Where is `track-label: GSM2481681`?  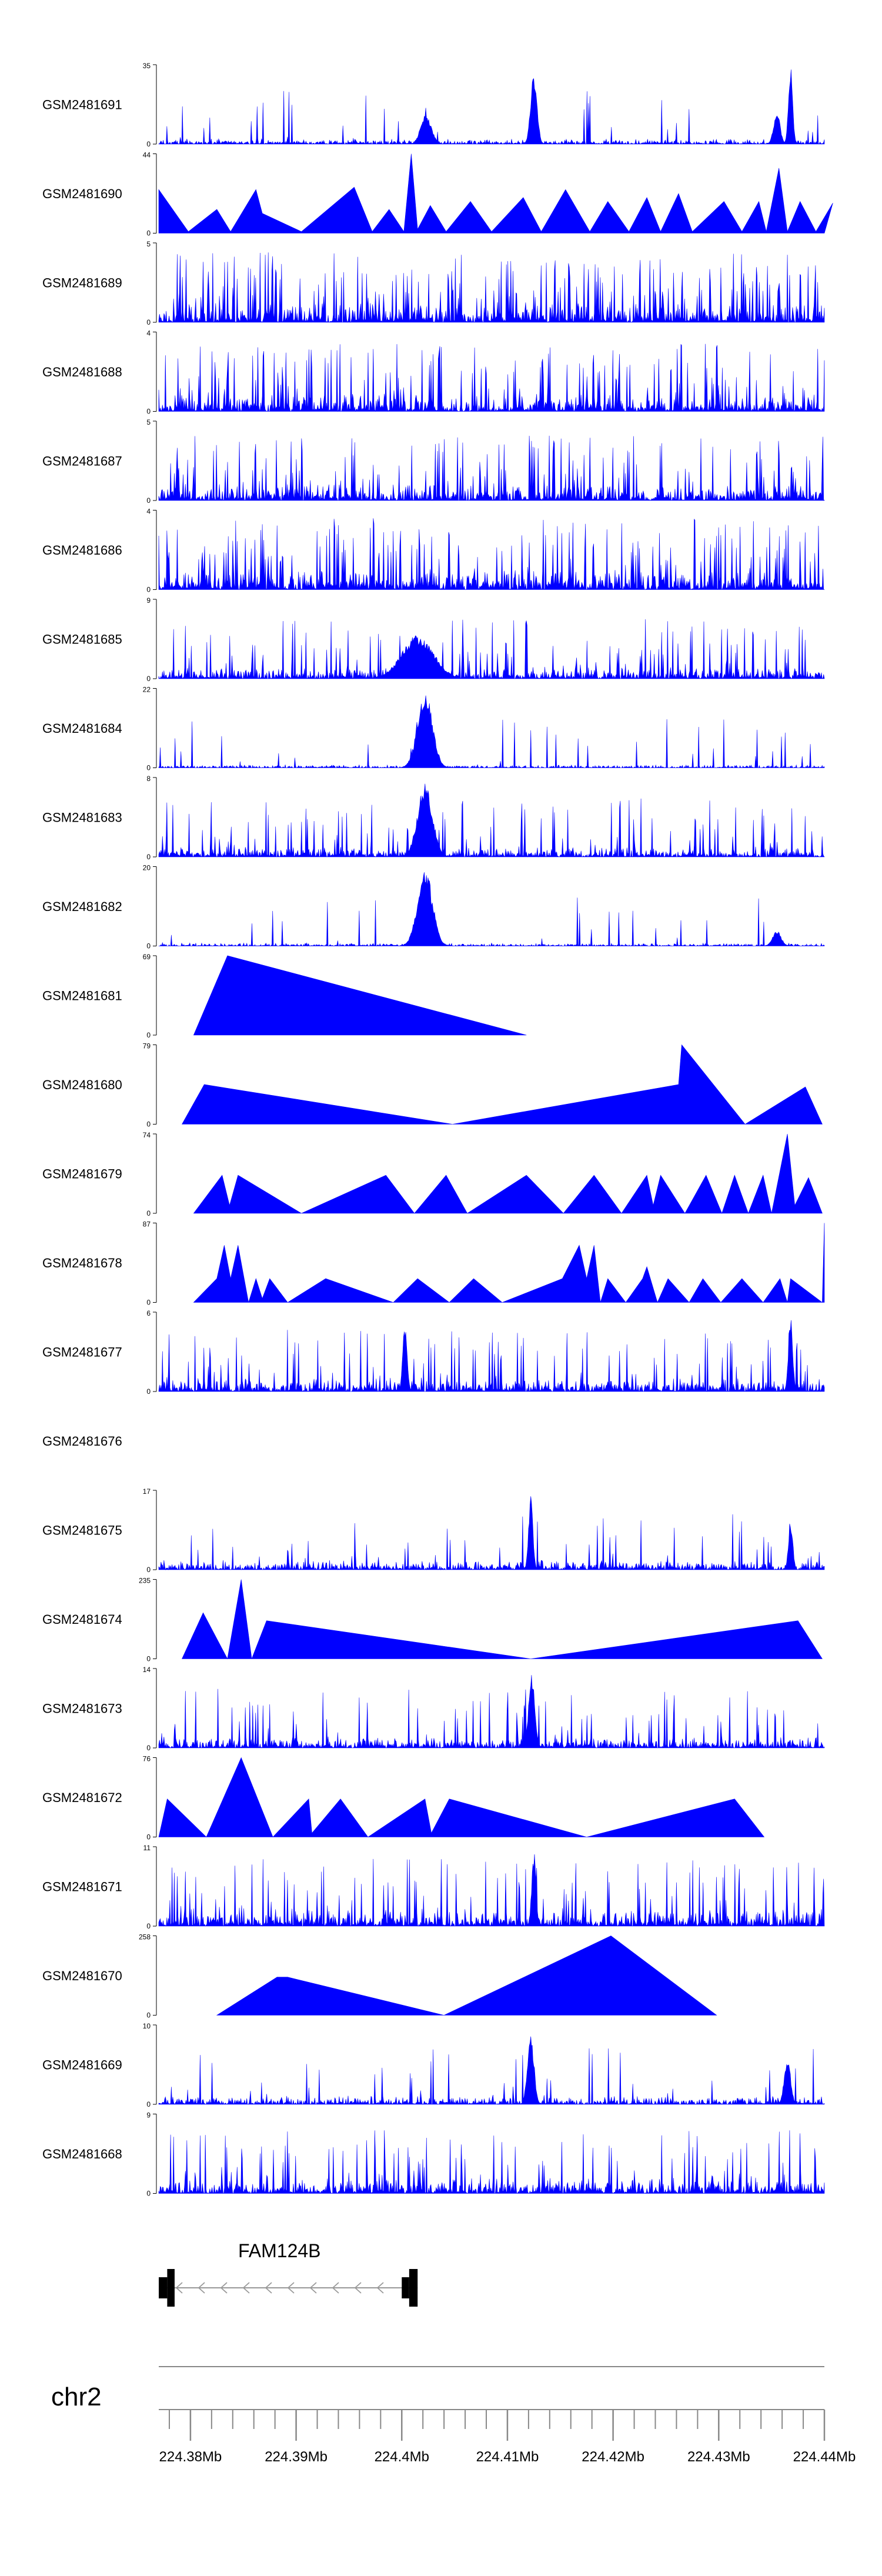 track-label: GSM2481681 is located at coordinates (82, 996).